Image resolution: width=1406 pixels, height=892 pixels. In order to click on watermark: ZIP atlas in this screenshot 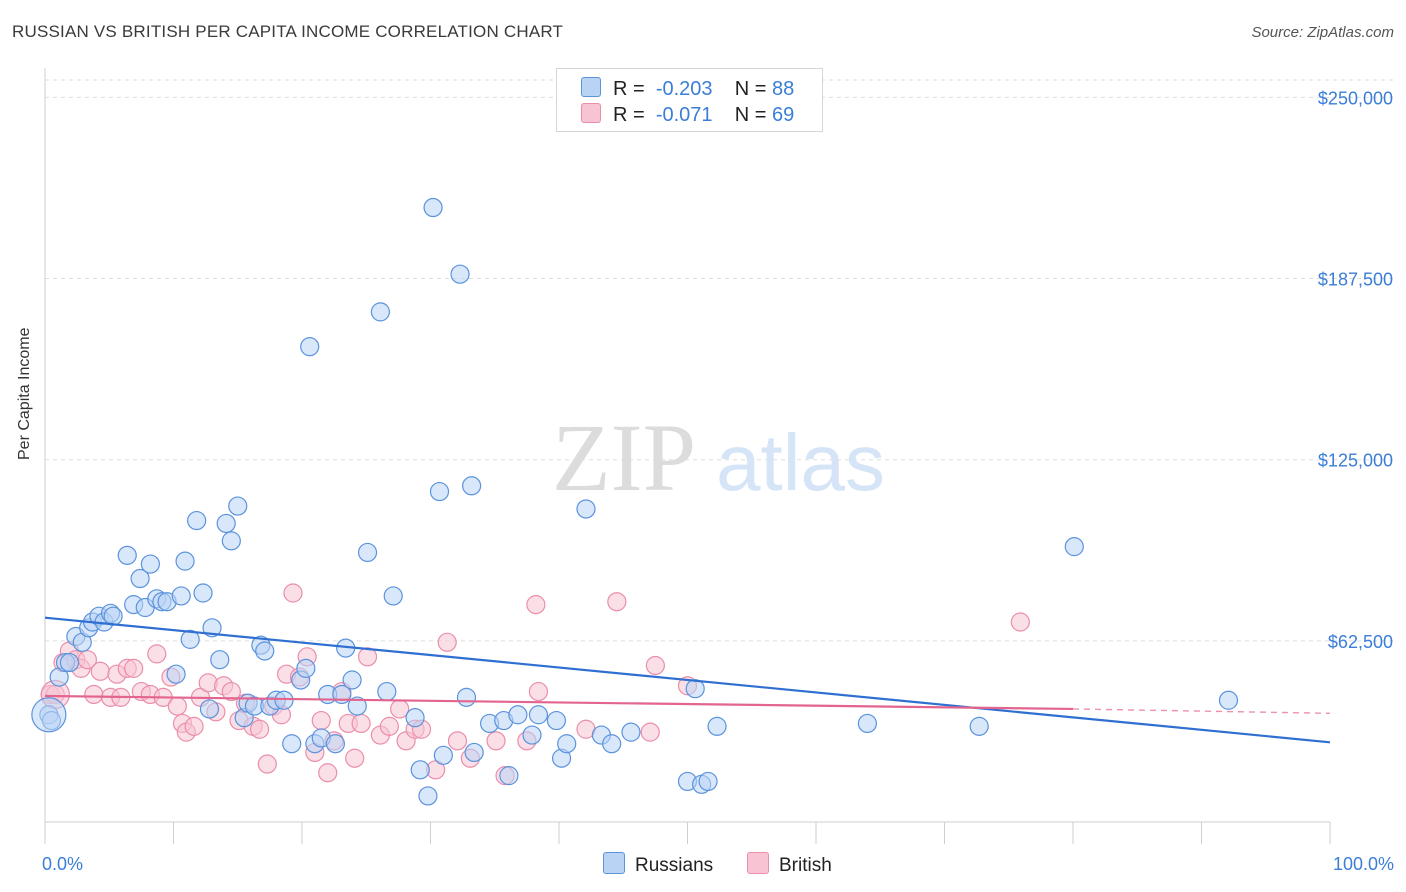, I will do `click(718, 457)`.